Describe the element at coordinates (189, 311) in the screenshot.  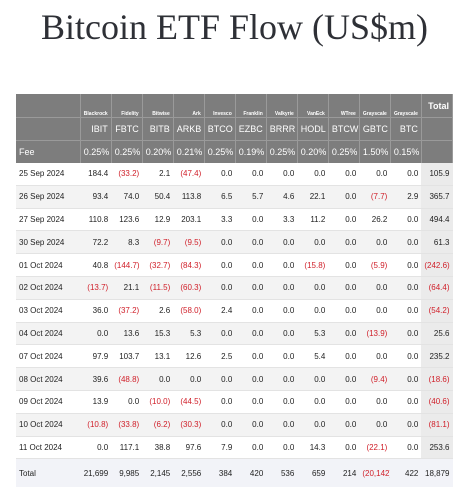
I see `flow-cell: (58.0)` at that location.